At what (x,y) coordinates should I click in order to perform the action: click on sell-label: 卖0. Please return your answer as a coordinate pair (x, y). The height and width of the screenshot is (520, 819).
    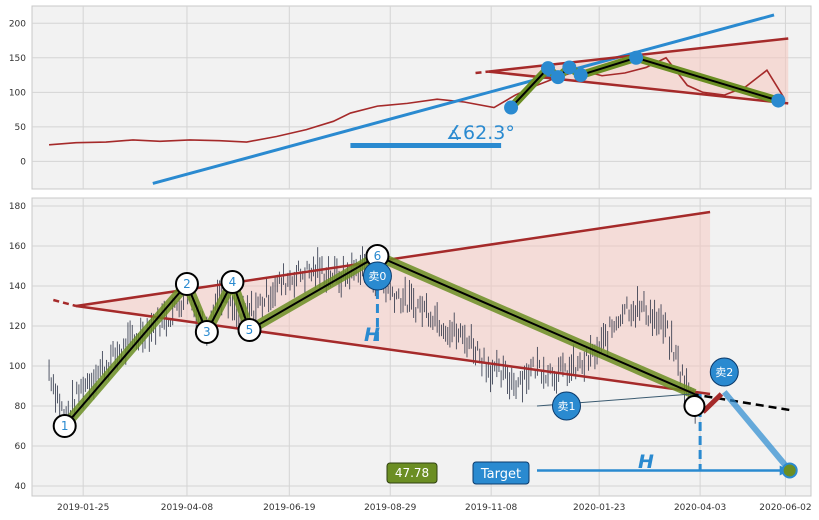
    Looking at the image, I should click on (377, 276).